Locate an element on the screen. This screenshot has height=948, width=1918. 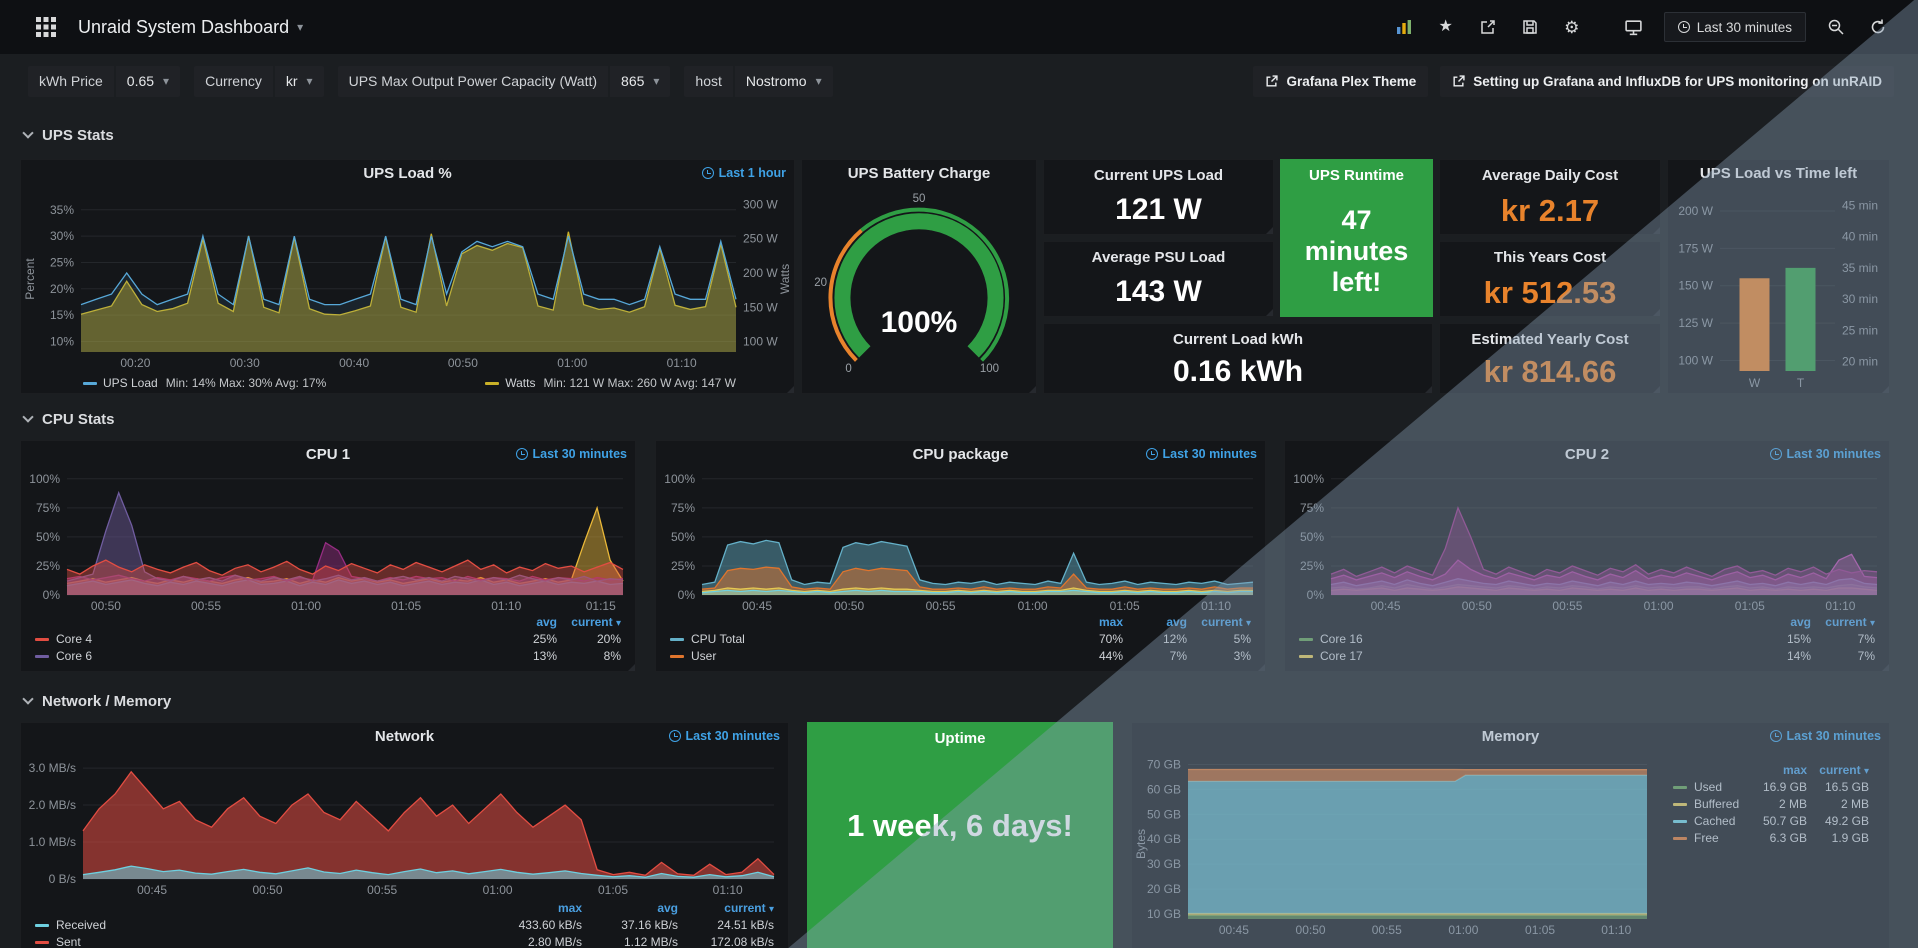
section-ups-stats: UPS Stats is located at coordinates (68, 135).